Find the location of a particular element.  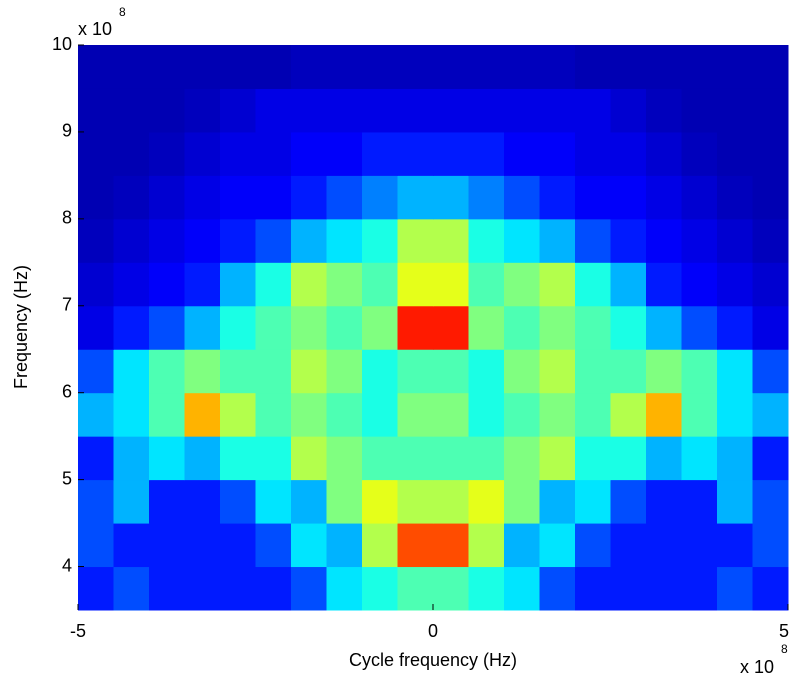

y-axis-label: Frequency (Hz) is located at coordinates (21, 327).